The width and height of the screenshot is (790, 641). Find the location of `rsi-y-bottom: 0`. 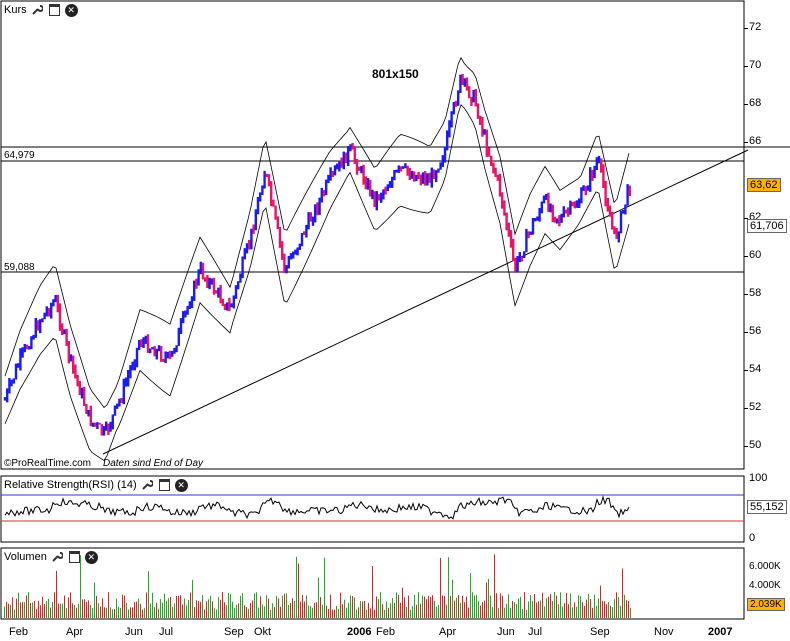

rsi-y-bottom: 0 is located at coordinates (752, 538).